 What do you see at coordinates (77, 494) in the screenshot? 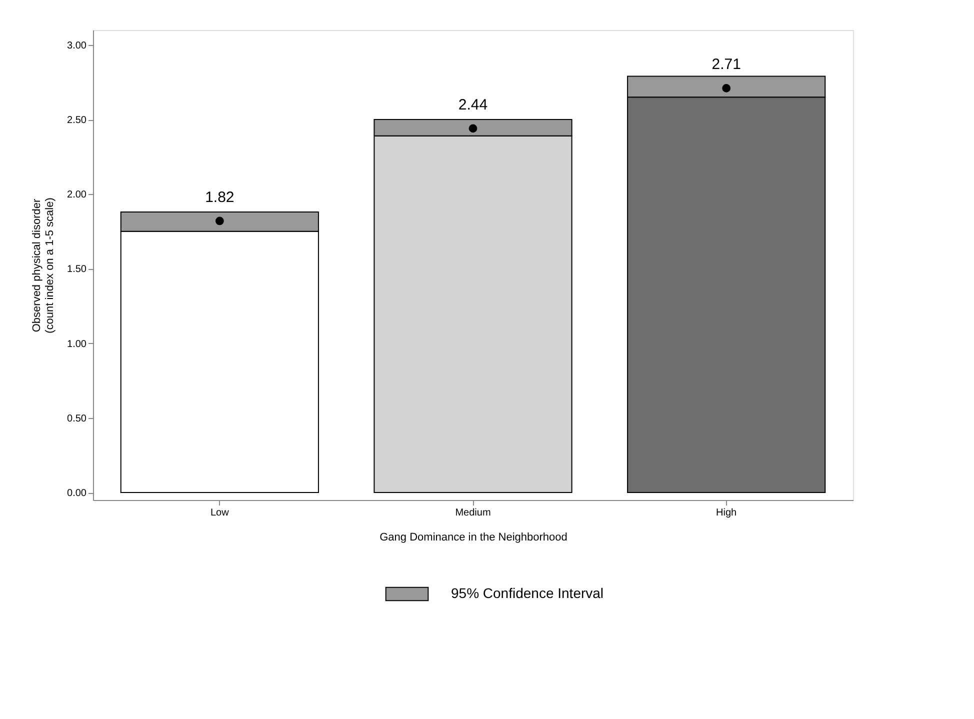
I see `y-tick-label: 0.00` at bounding box center [77, 494].